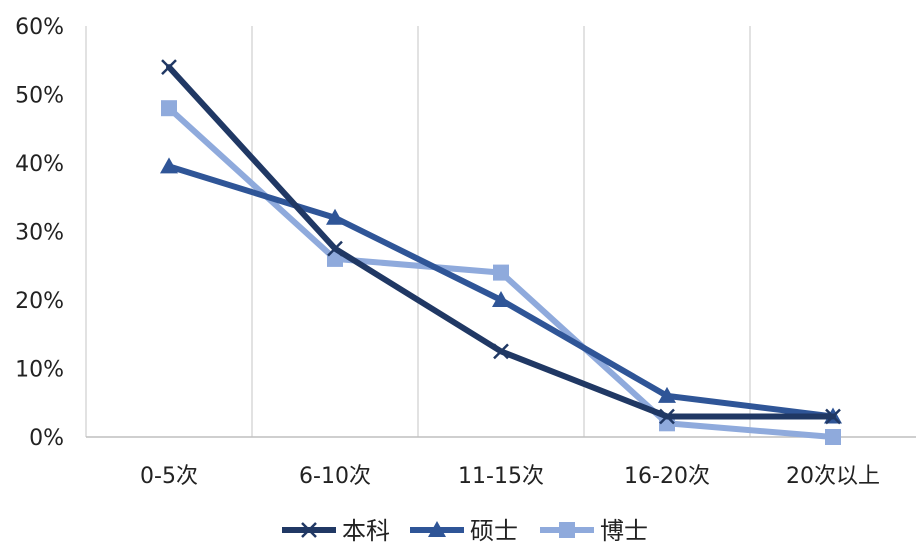  I want to click on legend: 本科 硕士 博士, so click(465, 530).